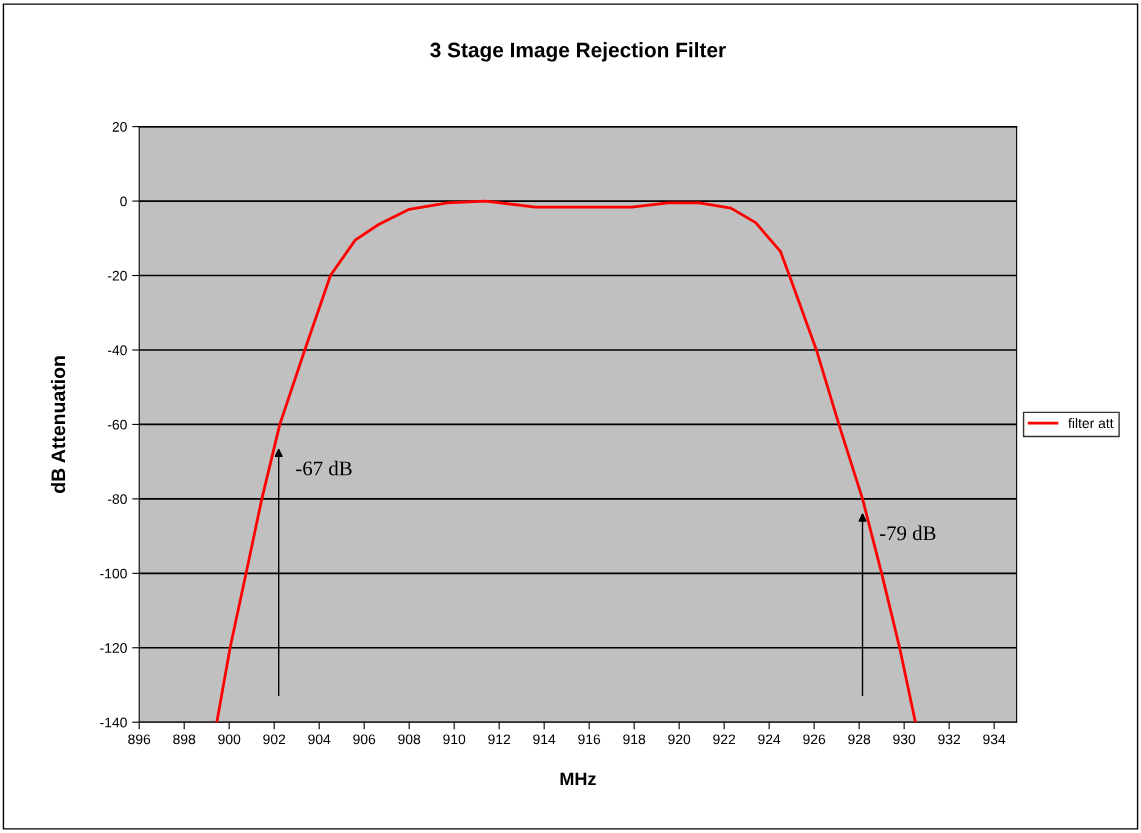  Describe the element at coordinates (578, 52) in the screenshot. I see `chart-title: 3 Stage Image Rejection Filter` at that location.